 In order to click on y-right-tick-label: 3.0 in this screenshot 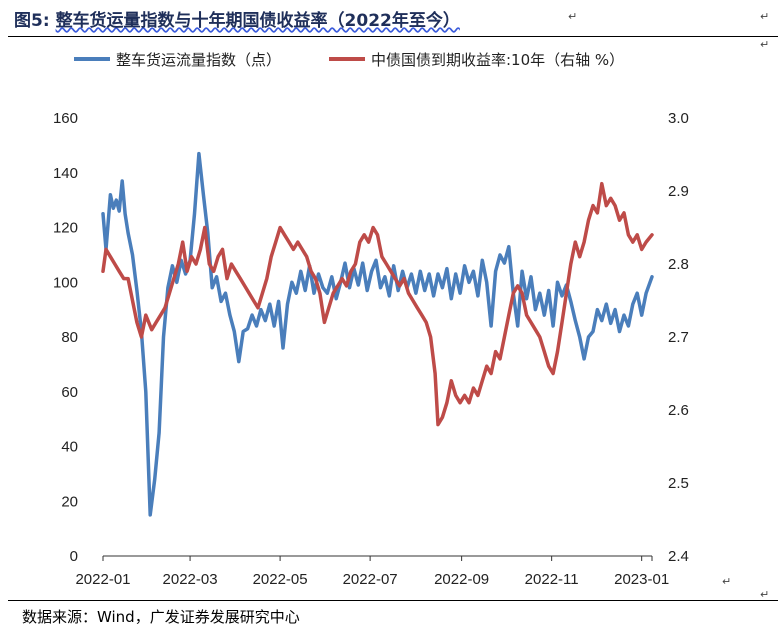, I will do `click(678, 118)`.